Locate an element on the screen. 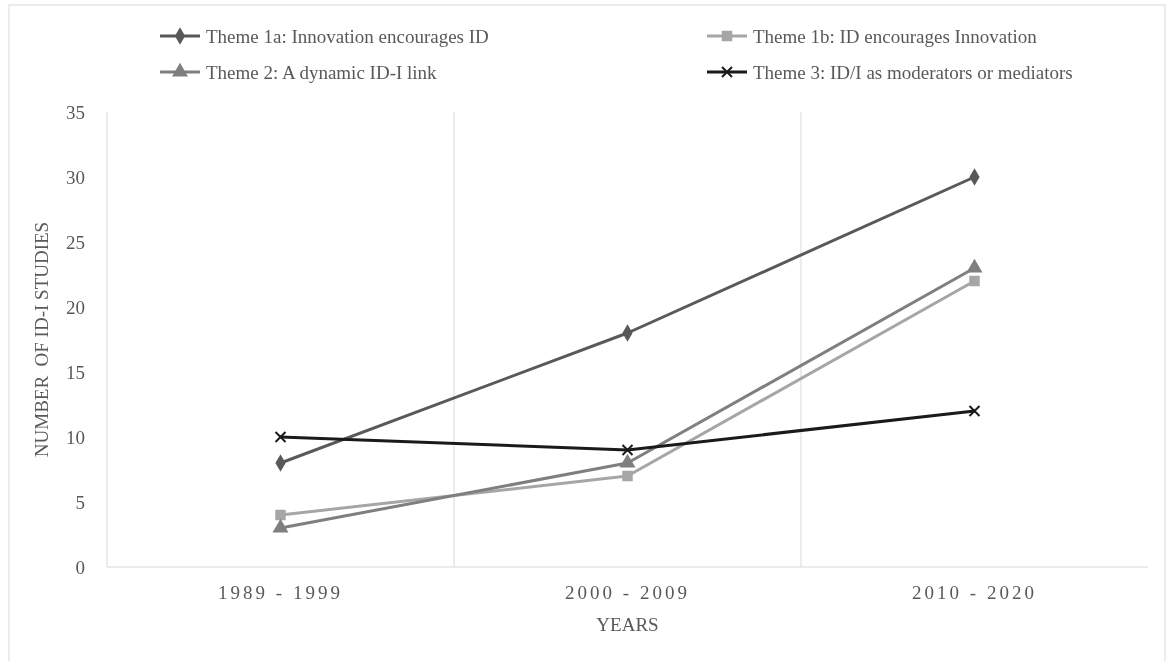 The height and width of the screenshot is (661, 1168). legend-label: Theme 1a: Innovation encourages ID is located at coordinates (347, 36).